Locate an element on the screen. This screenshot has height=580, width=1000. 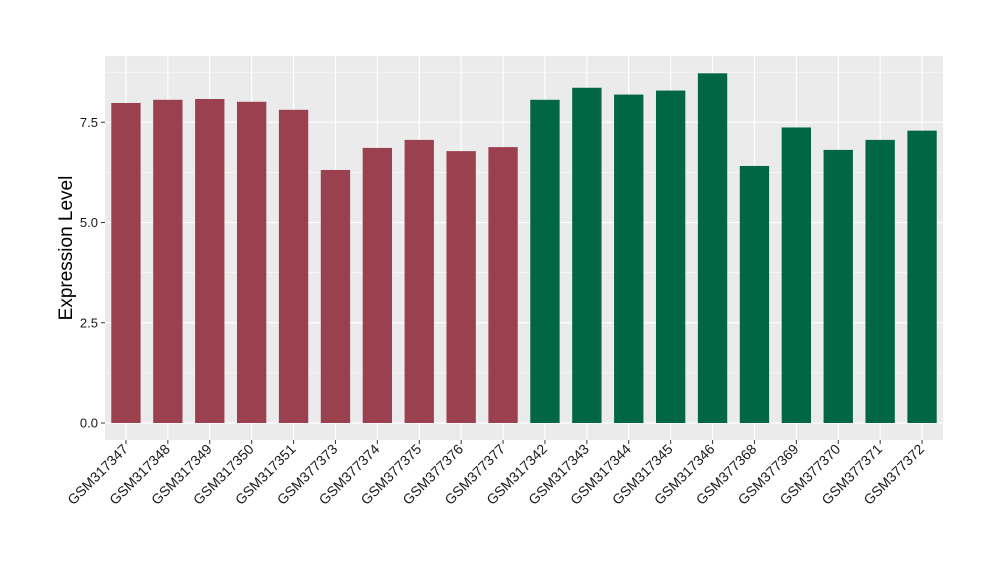
bar-GSM377368 is located at coordinates (754, 294).